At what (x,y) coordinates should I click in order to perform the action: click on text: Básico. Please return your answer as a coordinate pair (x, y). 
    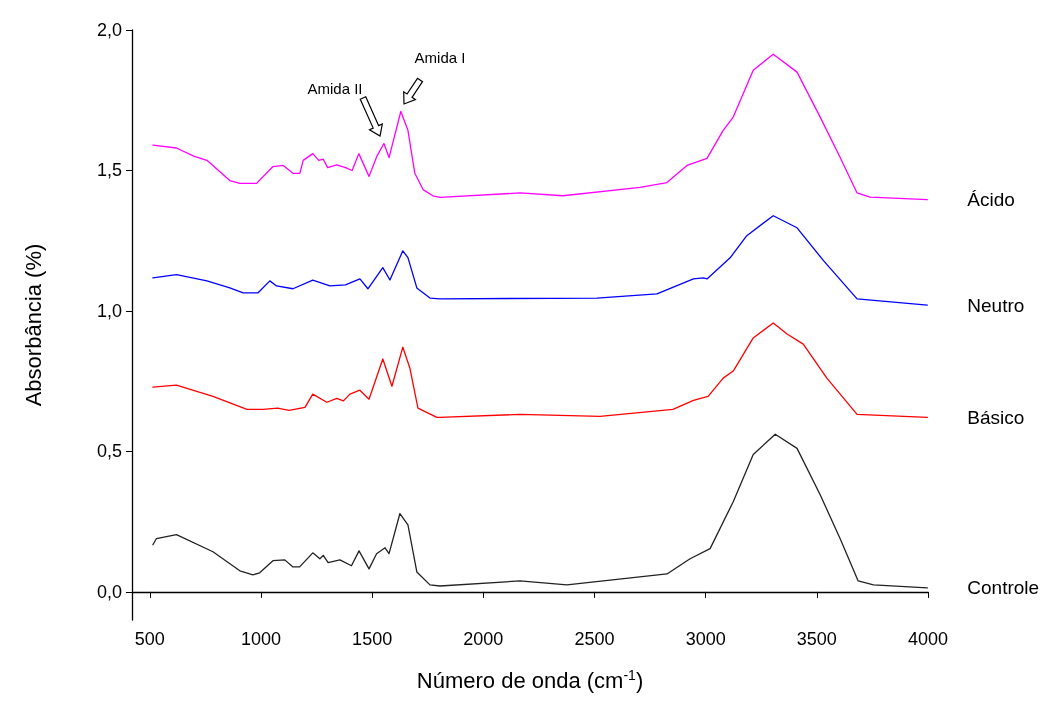
    Looking at the image, I should click on (996, 417).